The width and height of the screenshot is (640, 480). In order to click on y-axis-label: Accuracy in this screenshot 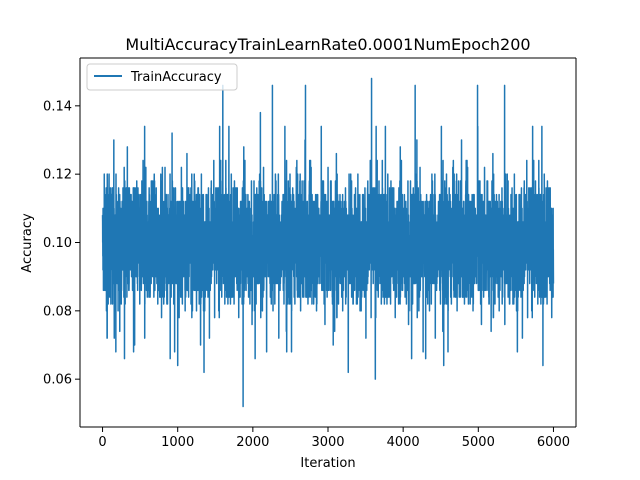, I will do `click(27, 243)`.